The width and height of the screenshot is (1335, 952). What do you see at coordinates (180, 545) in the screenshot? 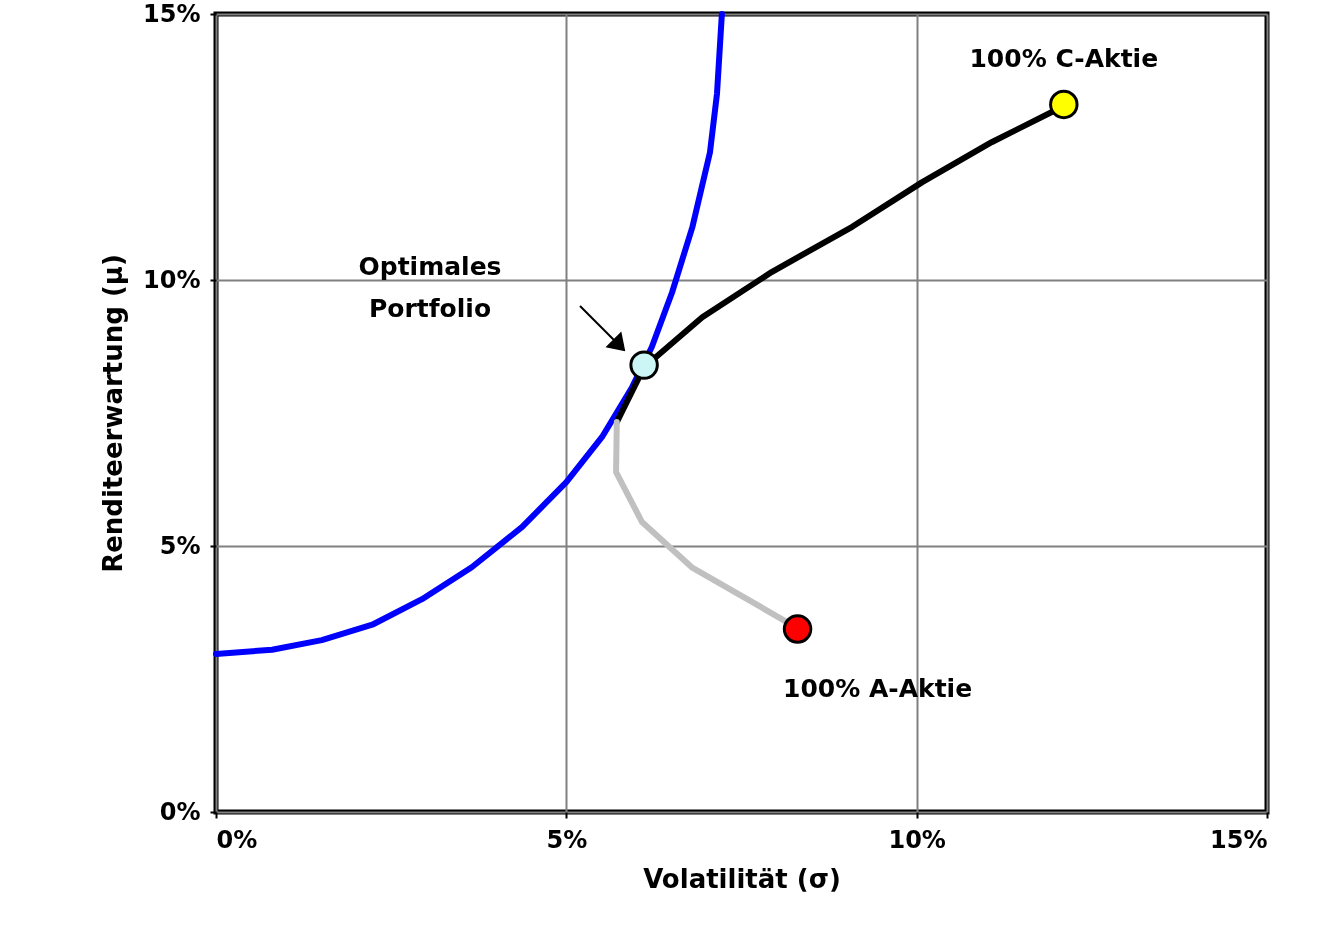
I see `y-tick-label: 5%` at bounding box center [180, 545].